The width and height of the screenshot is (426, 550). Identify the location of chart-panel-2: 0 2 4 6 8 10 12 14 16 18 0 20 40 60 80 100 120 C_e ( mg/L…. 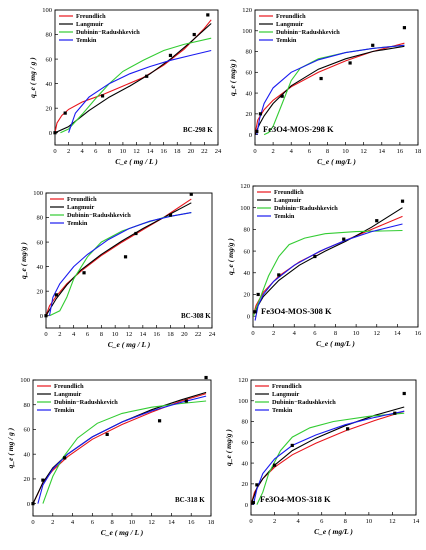
(324, 86).